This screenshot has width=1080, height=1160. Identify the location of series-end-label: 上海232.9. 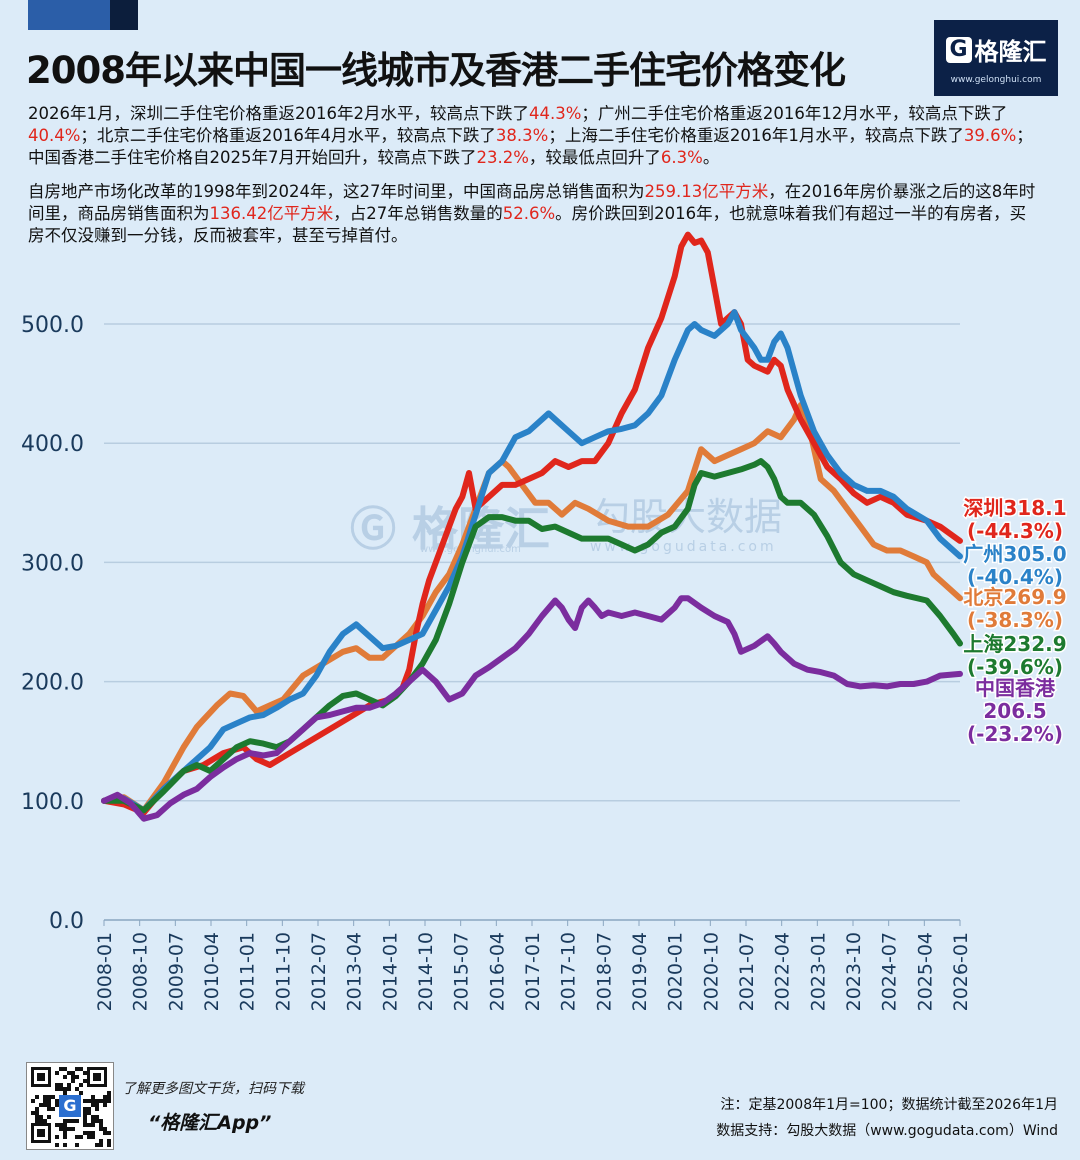
(1014, 644).